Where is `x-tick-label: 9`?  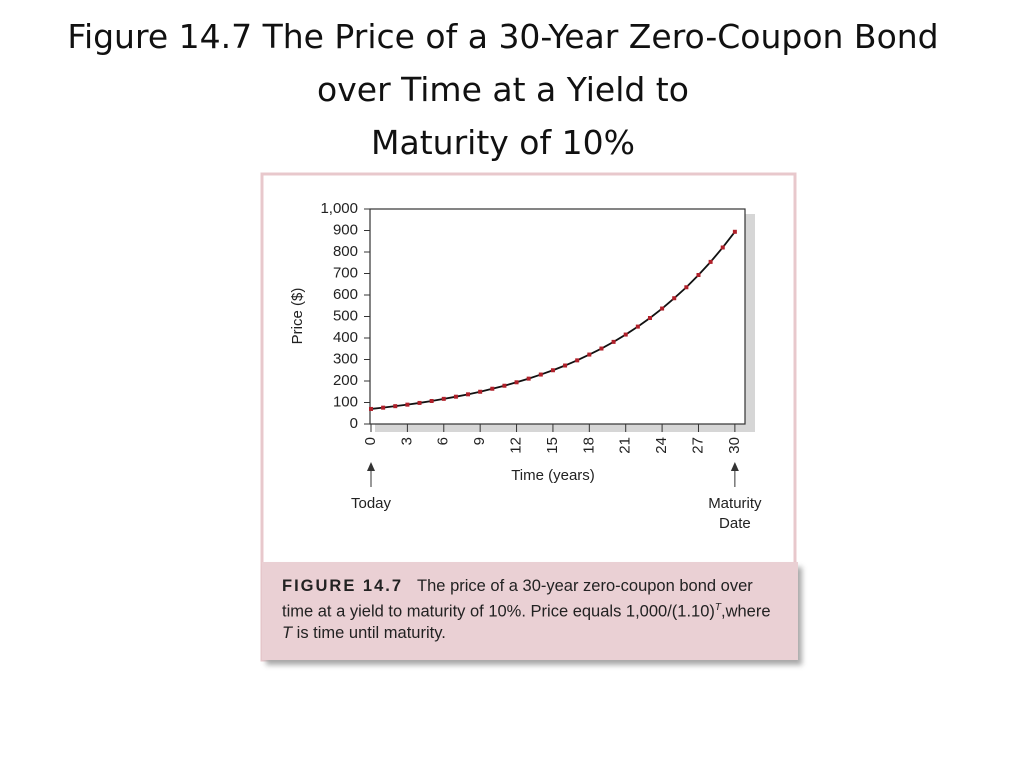 x-tick-label: 9 is located at coordinates (479, 441).